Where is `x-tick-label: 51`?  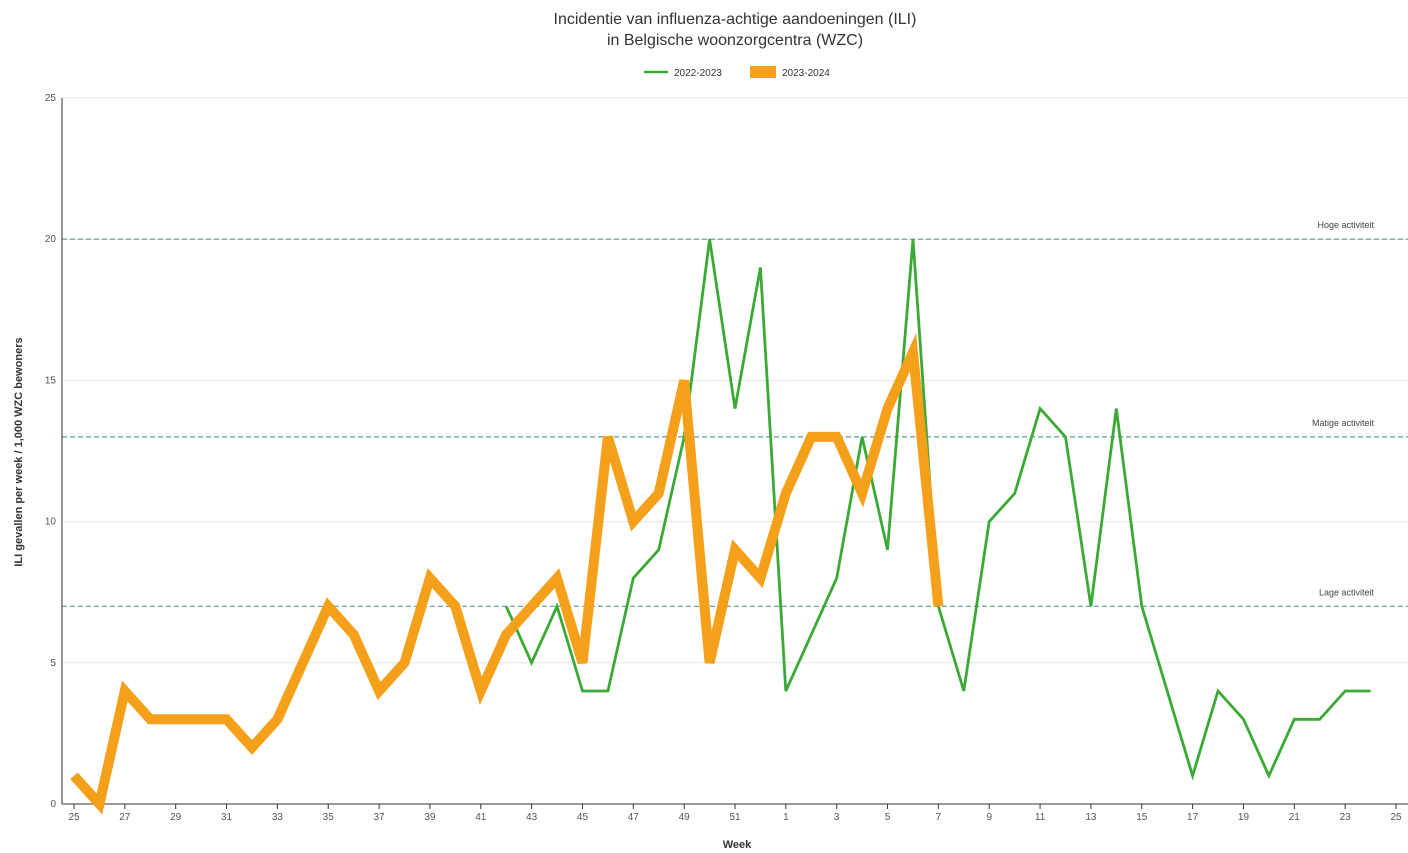 x-tick-label: 51 is located at coordinates (735, 817).